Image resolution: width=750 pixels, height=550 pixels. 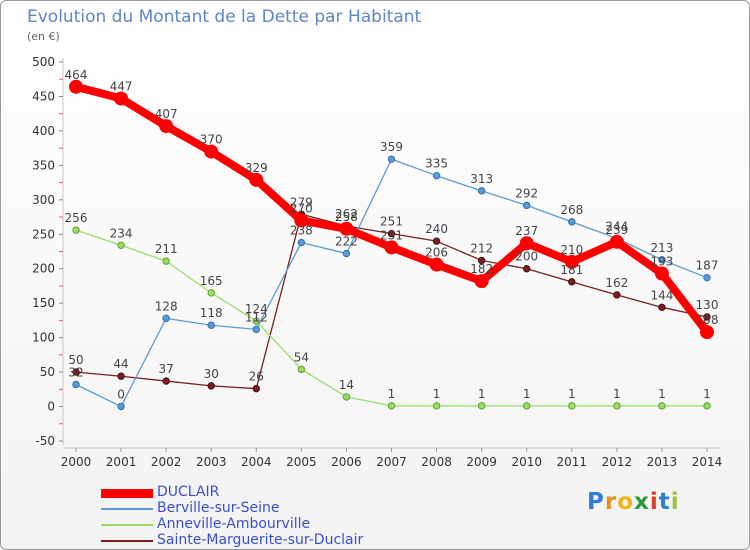 What do you see at coordinates (301, 202) in the screenshot?
I see `data-label: 279` at bounding box center [301, 202].